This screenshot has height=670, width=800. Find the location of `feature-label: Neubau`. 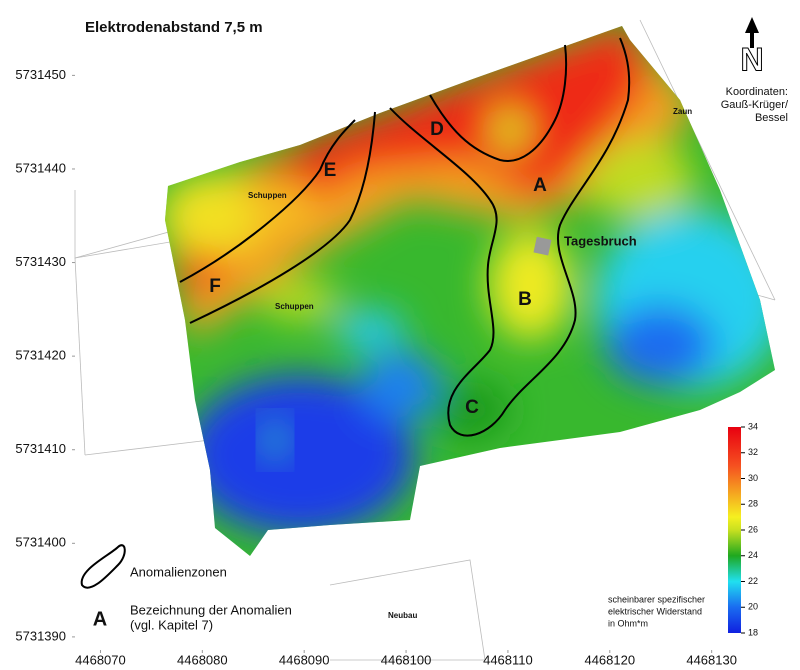

feature-label: Neubau is located at coordinates (402, 615).